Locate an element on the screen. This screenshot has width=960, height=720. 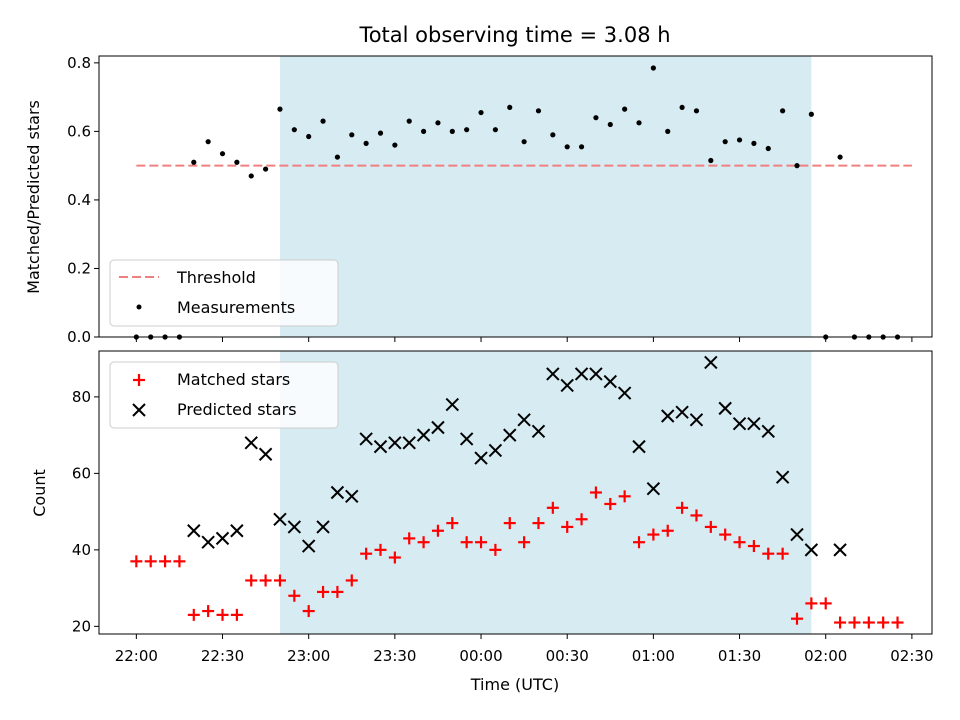
threshold-legend-label: Threshold is located at coordinates (216, 277).